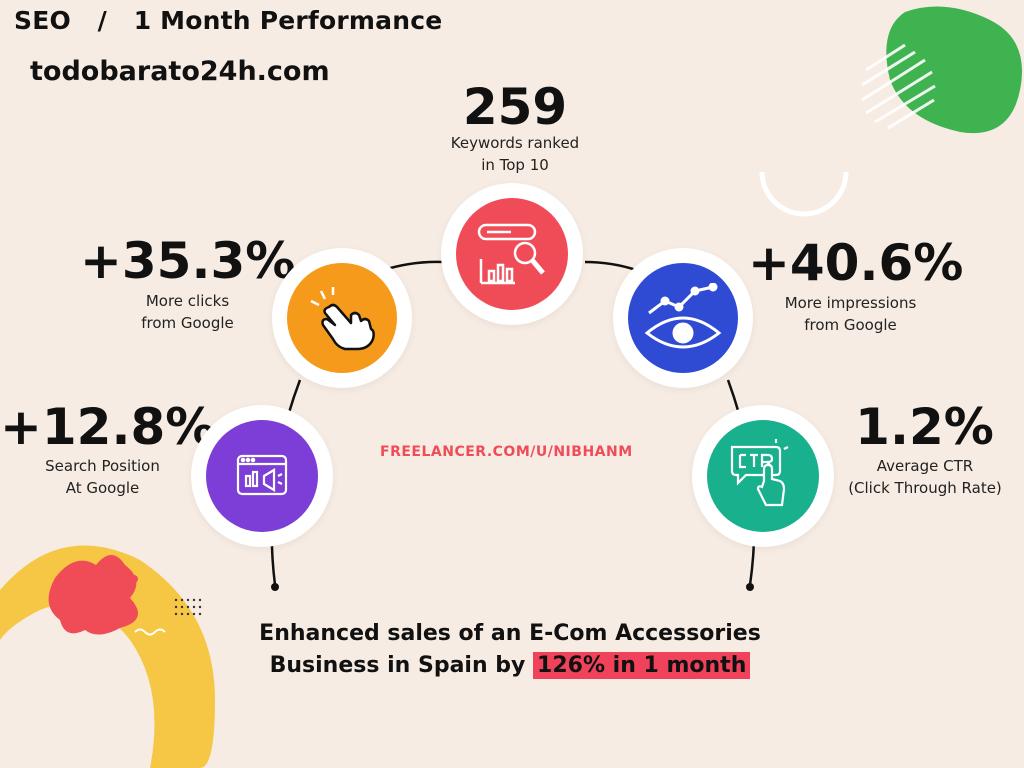  What do you see at coordinates (187, 301) in the screenshot?
I see `clicks-label-line1: More clicks` at bounding box center [187, 301].